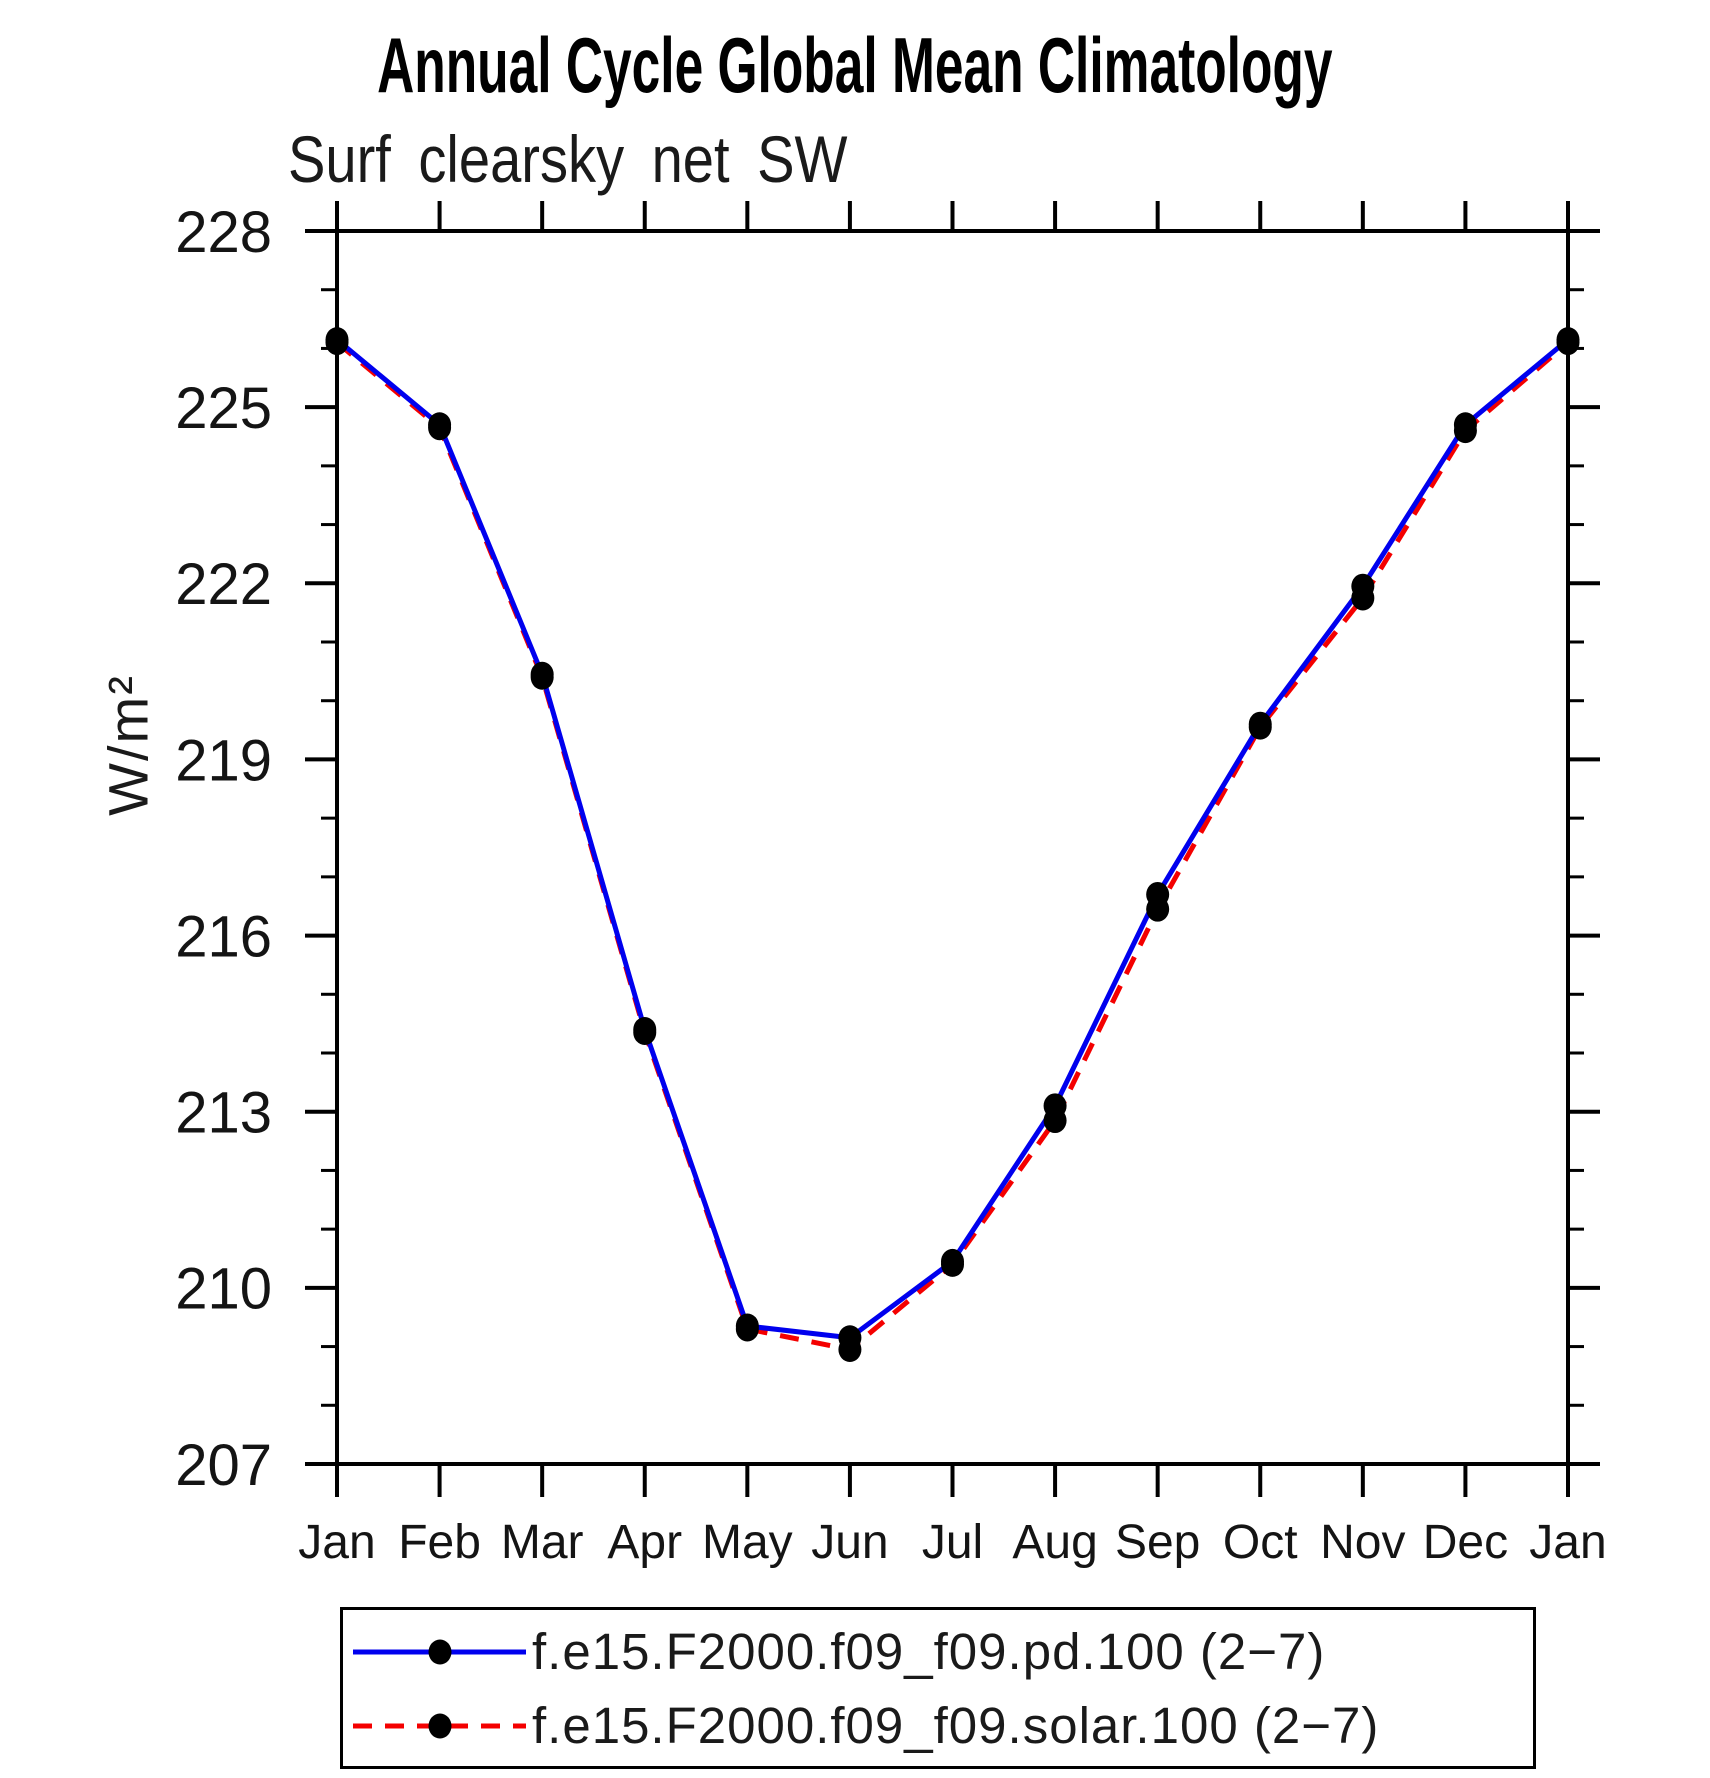  Describe the element at coordinates (223, 1289) in the screenshot. I see `y-tick-label: 210` at that location.